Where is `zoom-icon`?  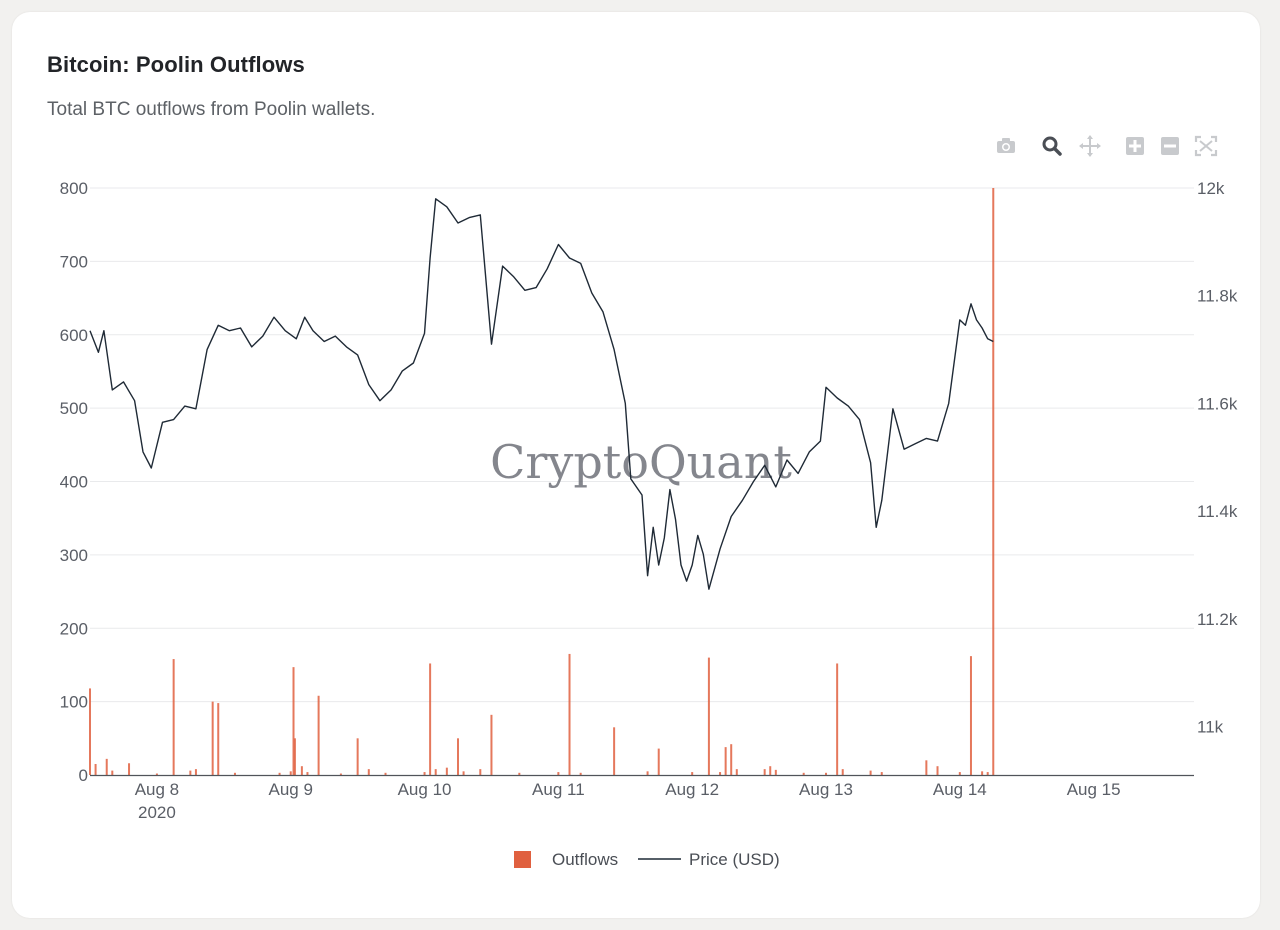 zoom-icon is located at coordinates (1052, 146).